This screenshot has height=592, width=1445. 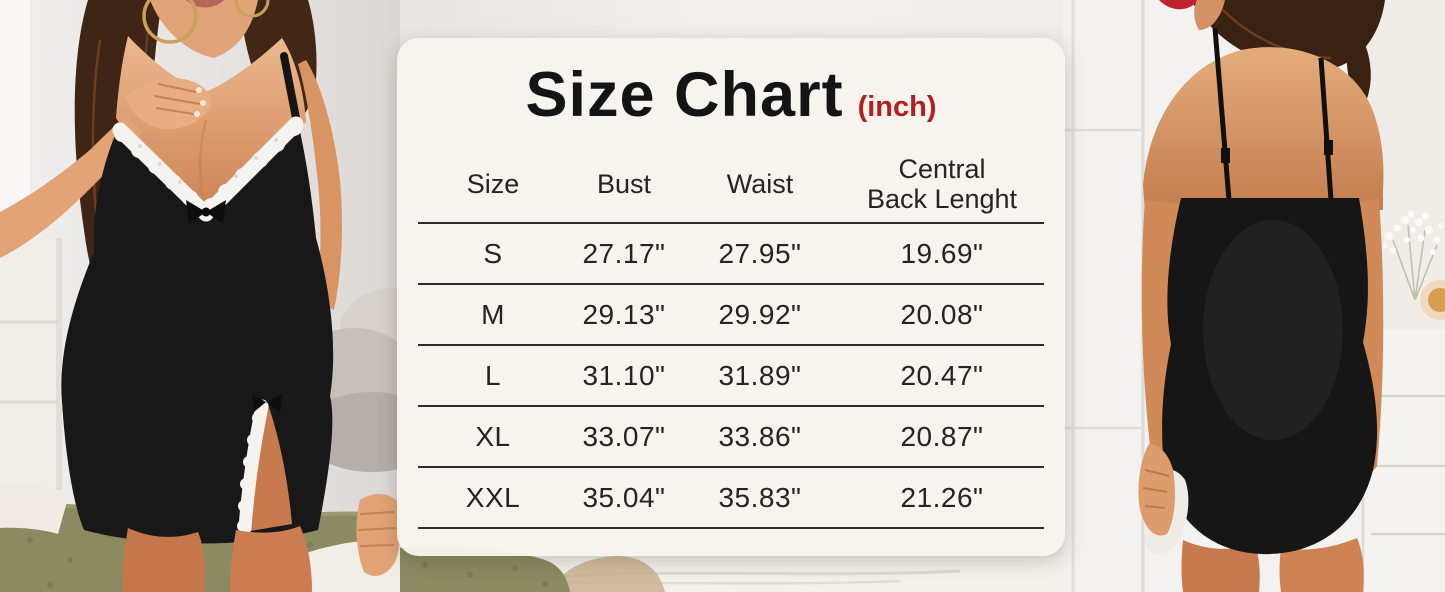 I want to click on blanket-roll, so click(x=607, y=574).